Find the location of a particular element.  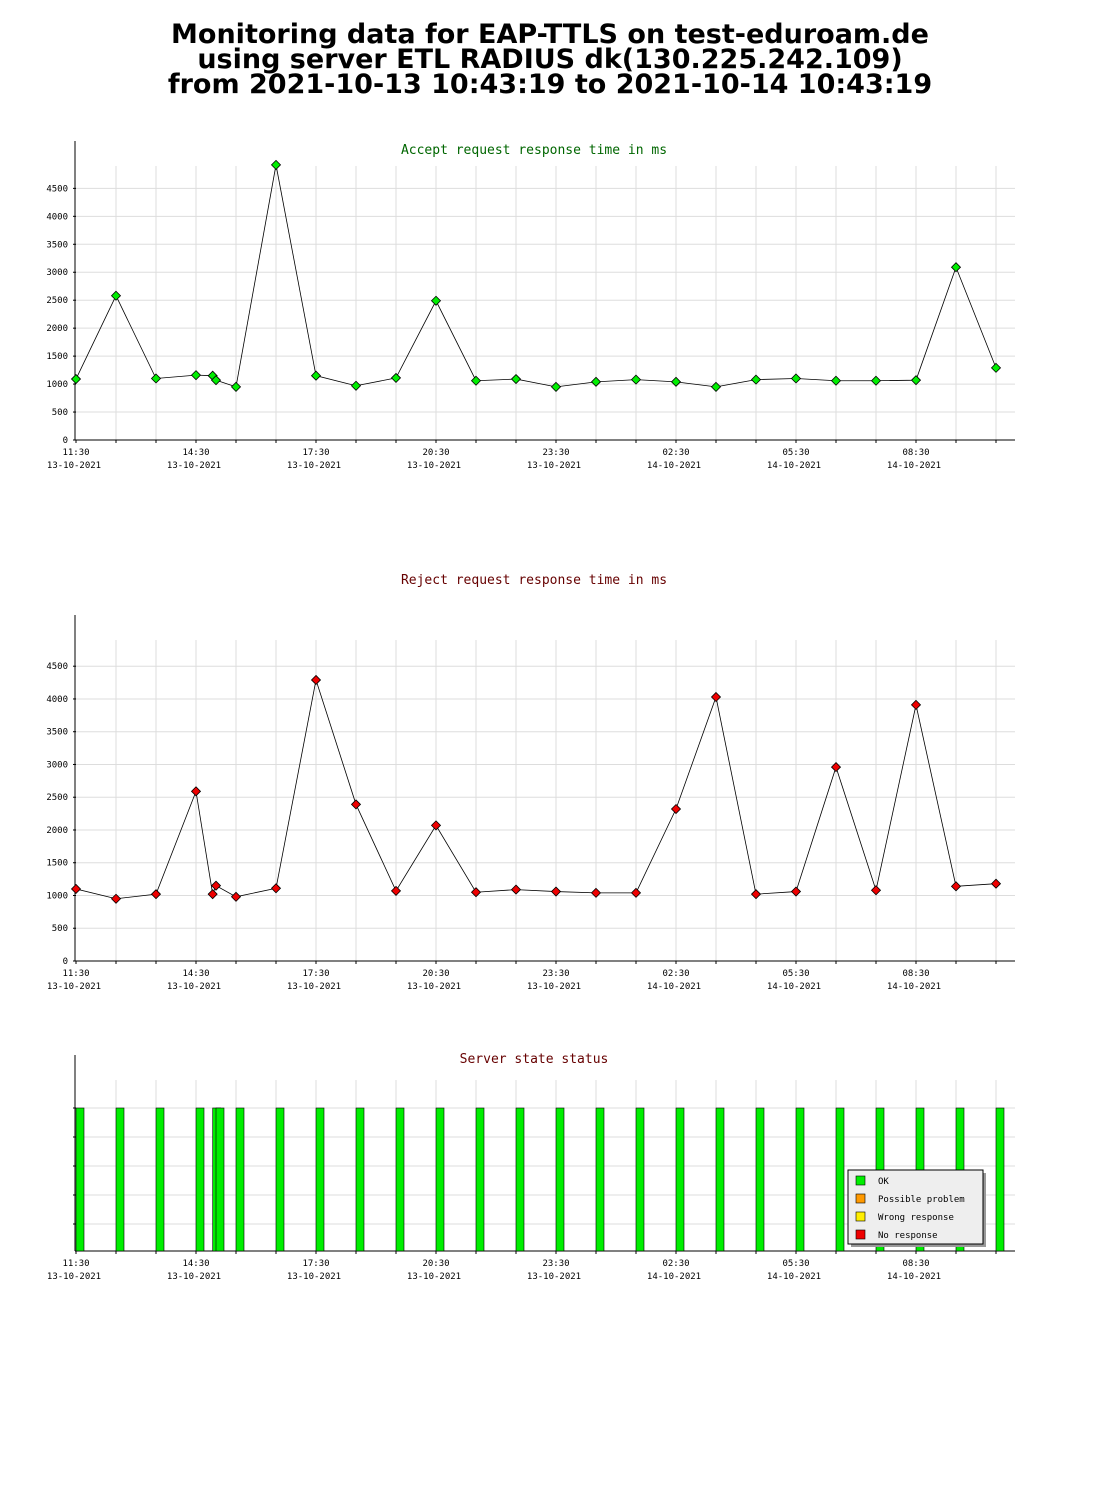

y-tick-label: 4500 is located at coordinates (57, 667).